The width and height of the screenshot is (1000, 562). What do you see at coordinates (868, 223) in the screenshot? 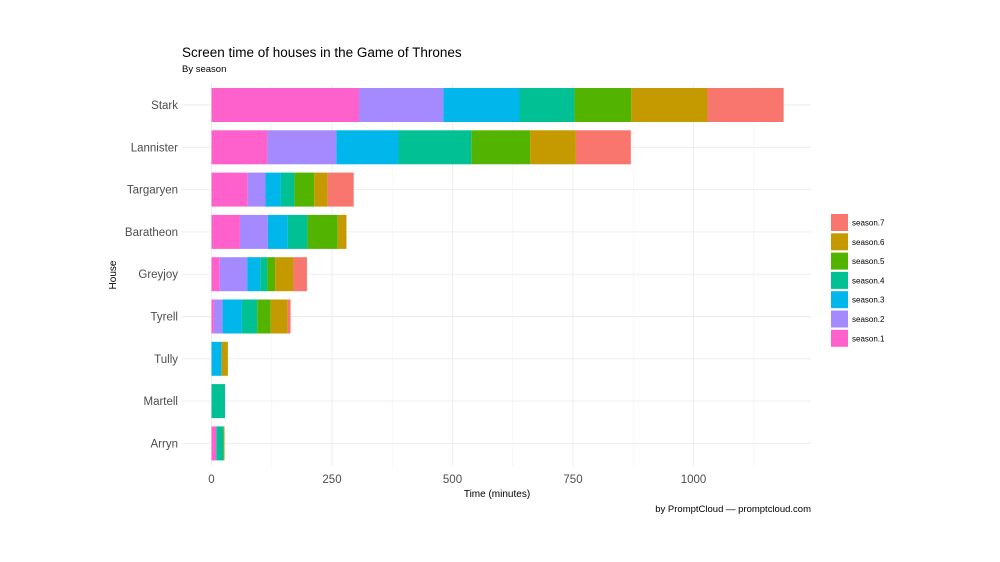
I see `legend-label: season.7` at bounding box center [868, 223].